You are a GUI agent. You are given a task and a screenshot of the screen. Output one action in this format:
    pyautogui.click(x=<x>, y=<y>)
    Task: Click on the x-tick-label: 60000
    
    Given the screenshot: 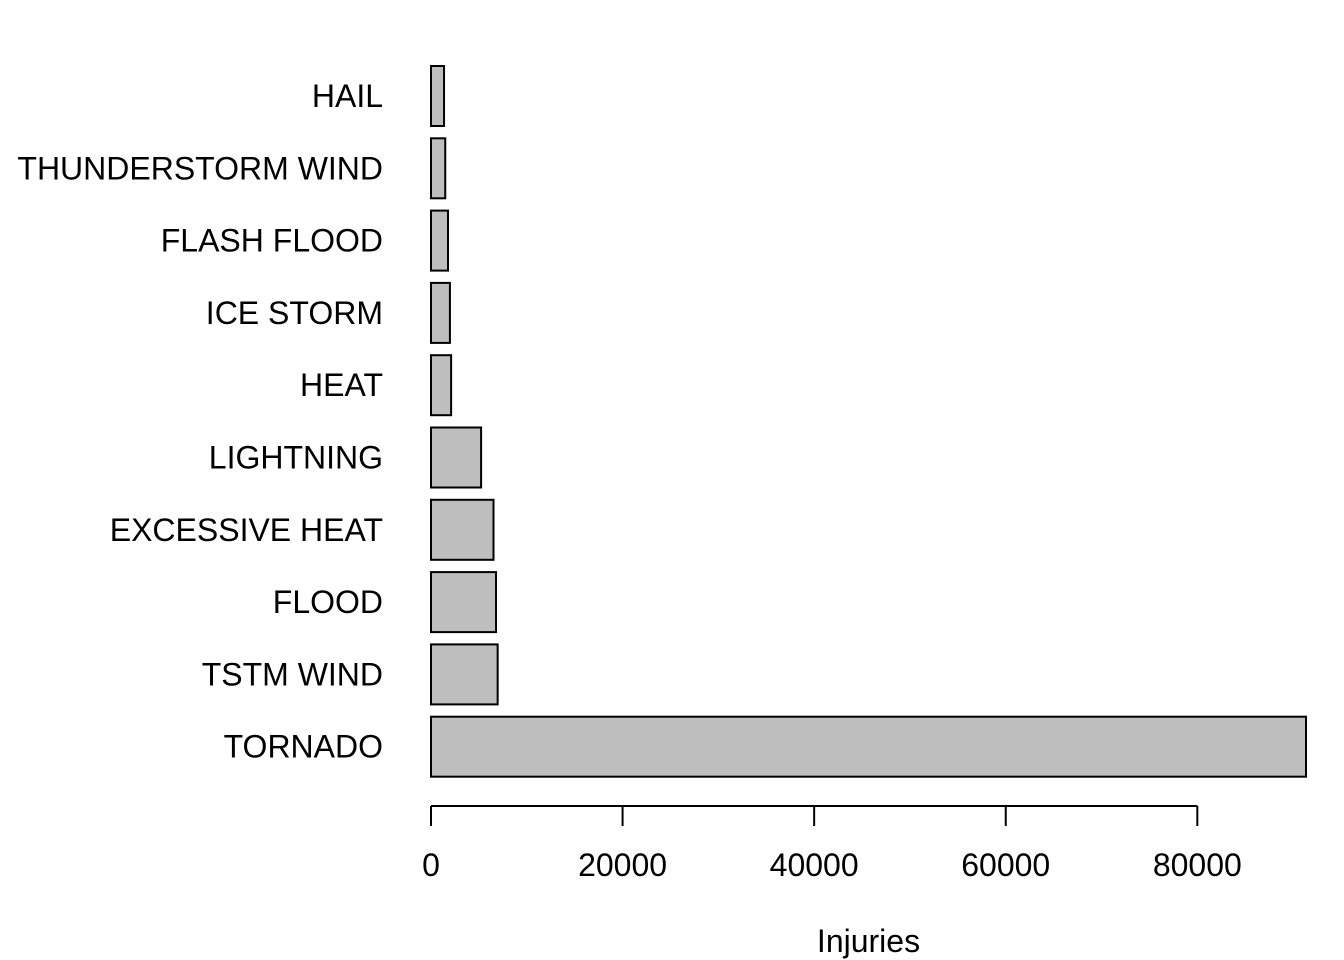 What is the action you would take?
    pyautogui.click(x=1005, y=865)
    